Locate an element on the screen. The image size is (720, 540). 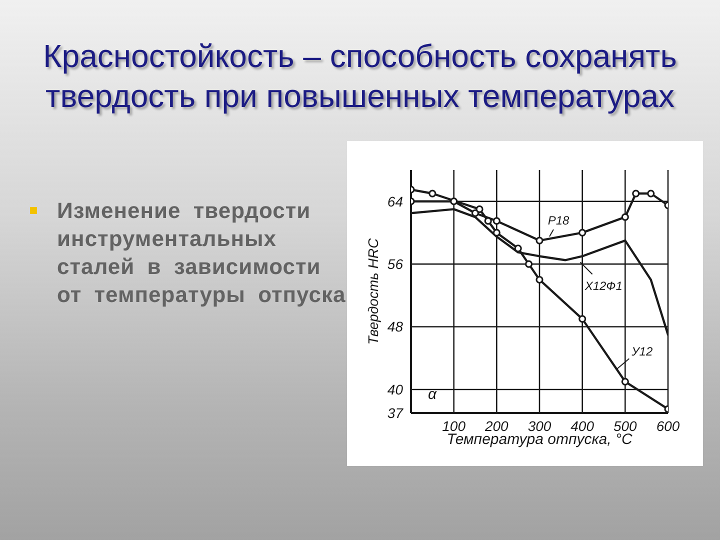
y-tick-label: 40 is located at coordinates (395, 389).